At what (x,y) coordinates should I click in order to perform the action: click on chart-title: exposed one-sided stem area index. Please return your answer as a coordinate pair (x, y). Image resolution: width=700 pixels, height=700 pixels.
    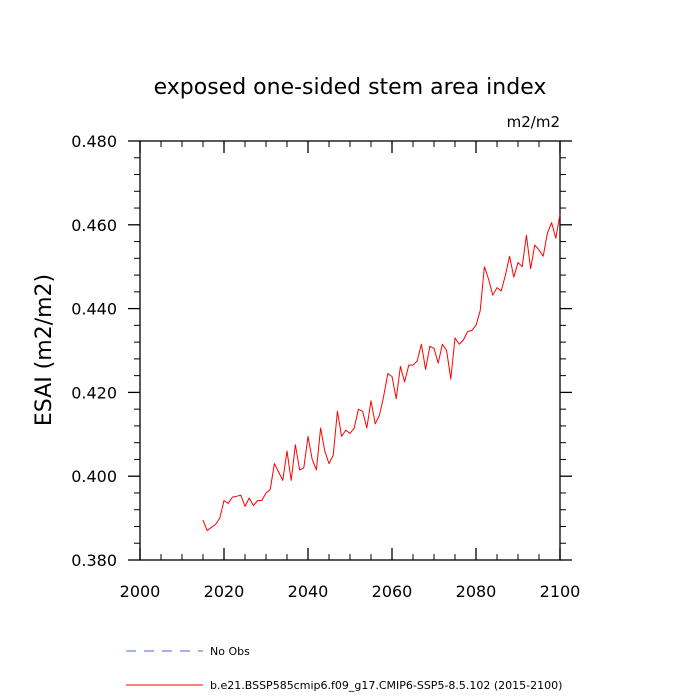
    Looking at the image, I should click on (350, 87).